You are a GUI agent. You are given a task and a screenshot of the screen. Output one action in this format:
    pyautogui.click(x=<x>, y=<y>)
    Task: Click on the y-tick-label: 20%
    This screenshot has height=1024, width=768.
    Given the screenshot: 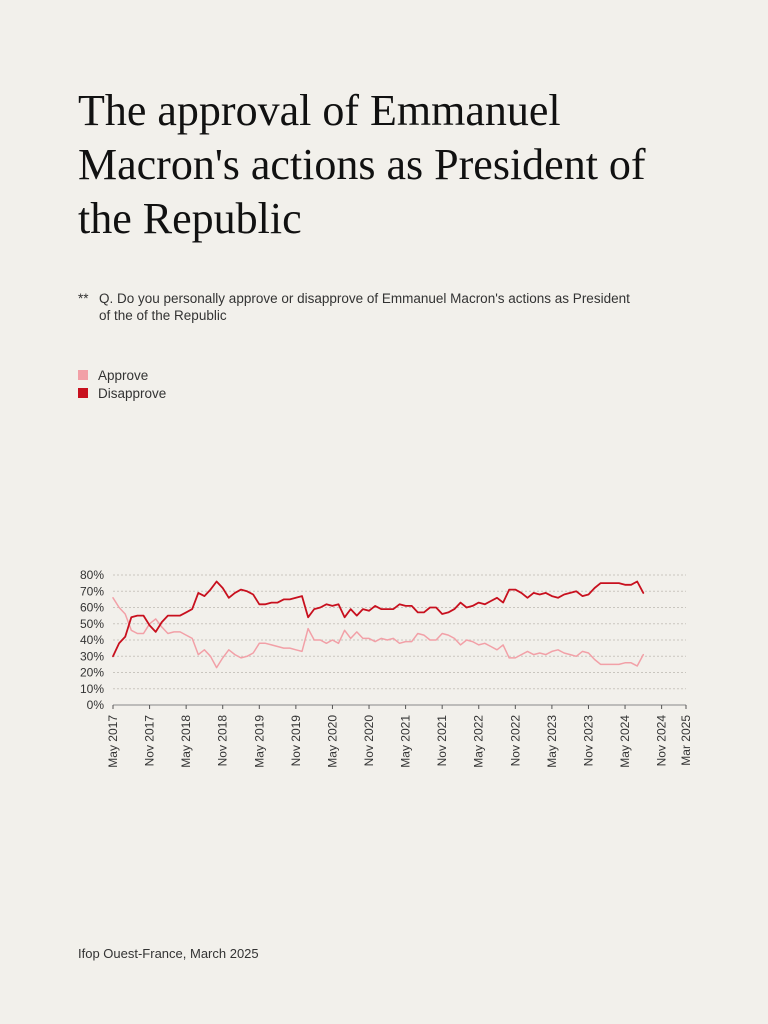 What is the action you would take?
    pyautogui.click(x=92, y=673)
    